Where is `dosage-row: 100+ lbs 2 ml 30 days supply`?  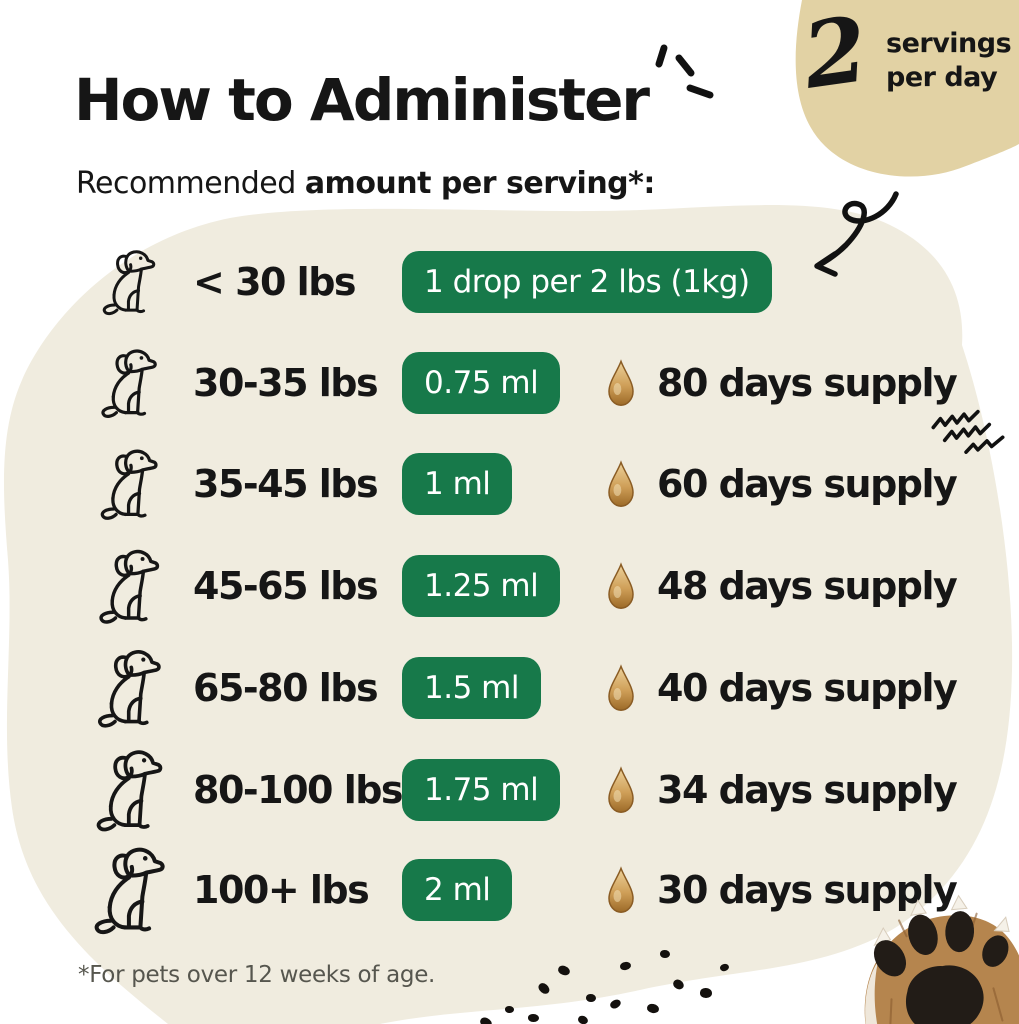
dosage-row: 100+ lbs 2 ml 30 days supply is located at coordinates (547, 890).